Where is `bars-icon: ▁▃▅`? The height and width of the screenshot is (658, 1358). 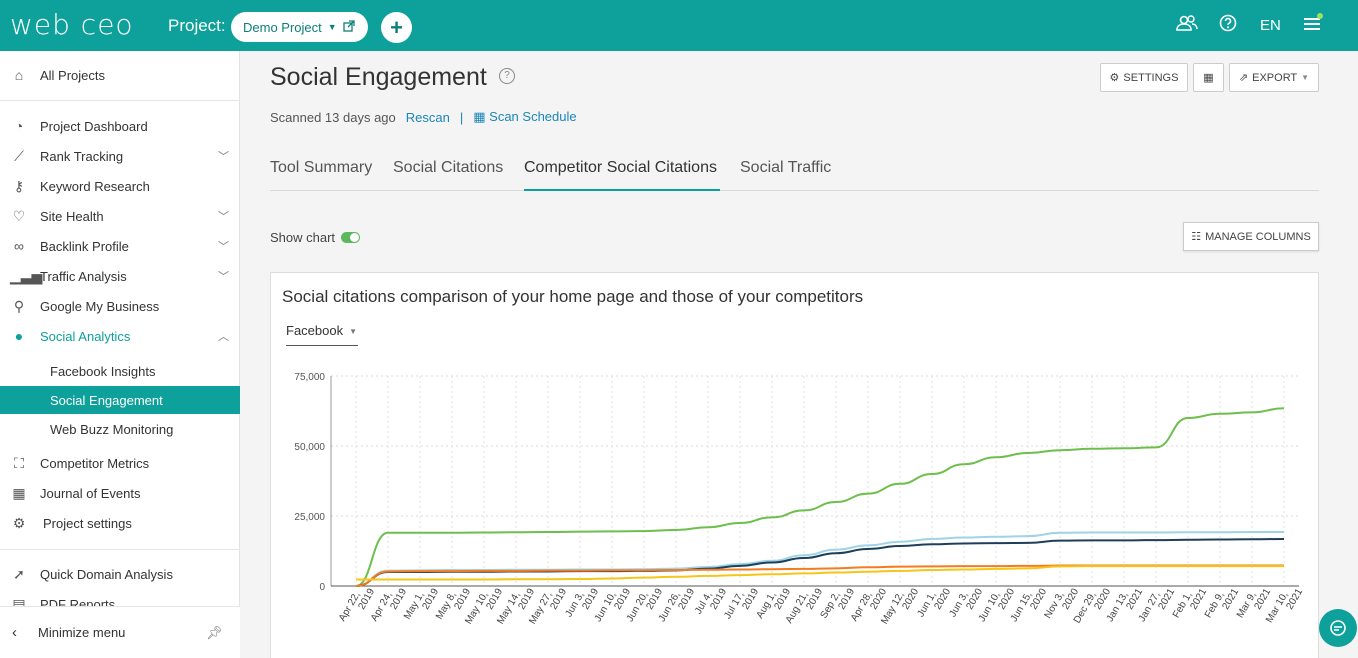
bars-icon: ▁▃▅ is located at coordinates (26, 275).